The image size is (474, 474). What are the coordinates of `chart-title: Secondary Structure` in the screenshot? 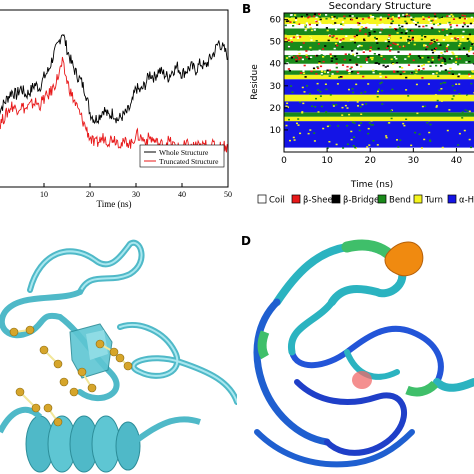 It's located at (380, 6).